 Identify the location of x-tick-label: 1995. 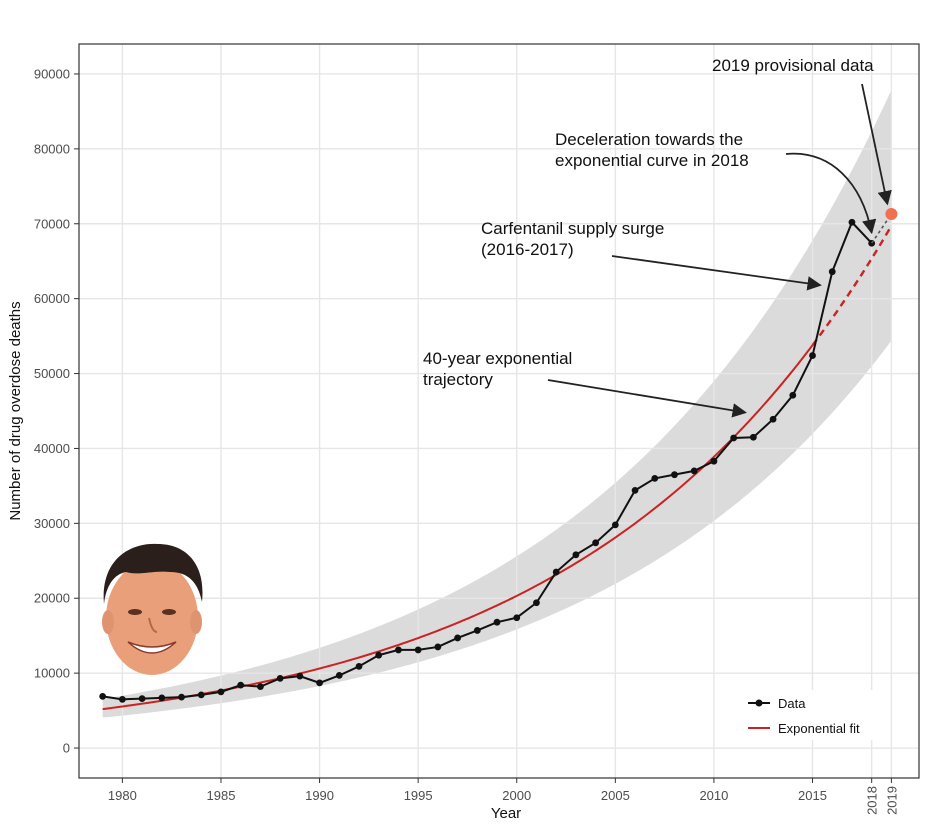
(418, 795).